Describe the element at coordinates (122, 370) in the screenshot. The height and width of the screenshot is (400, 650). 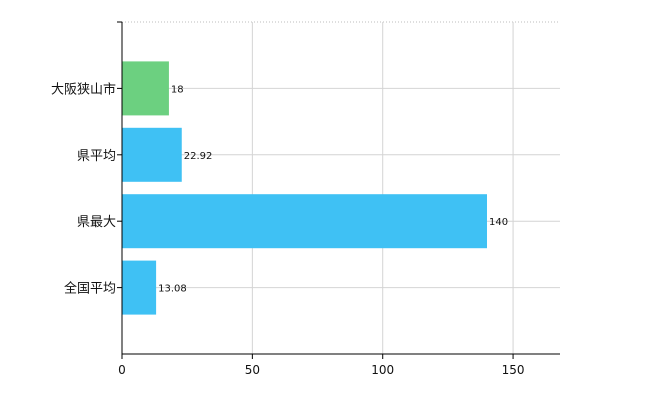
I see `x-tick-label: 0` at that location.